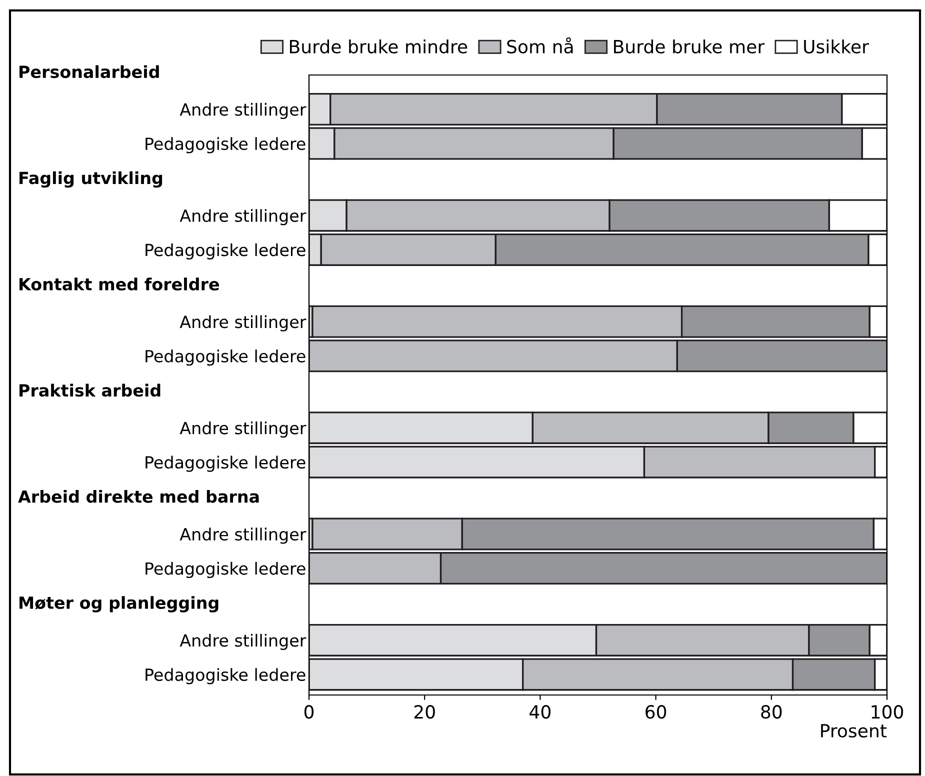 The width and height of the screenshot is (925, 776). What do you see at coordinates (424, 712) in the screenshot?
I see `x-tick-label: 20` at bounding box center [424, 712].